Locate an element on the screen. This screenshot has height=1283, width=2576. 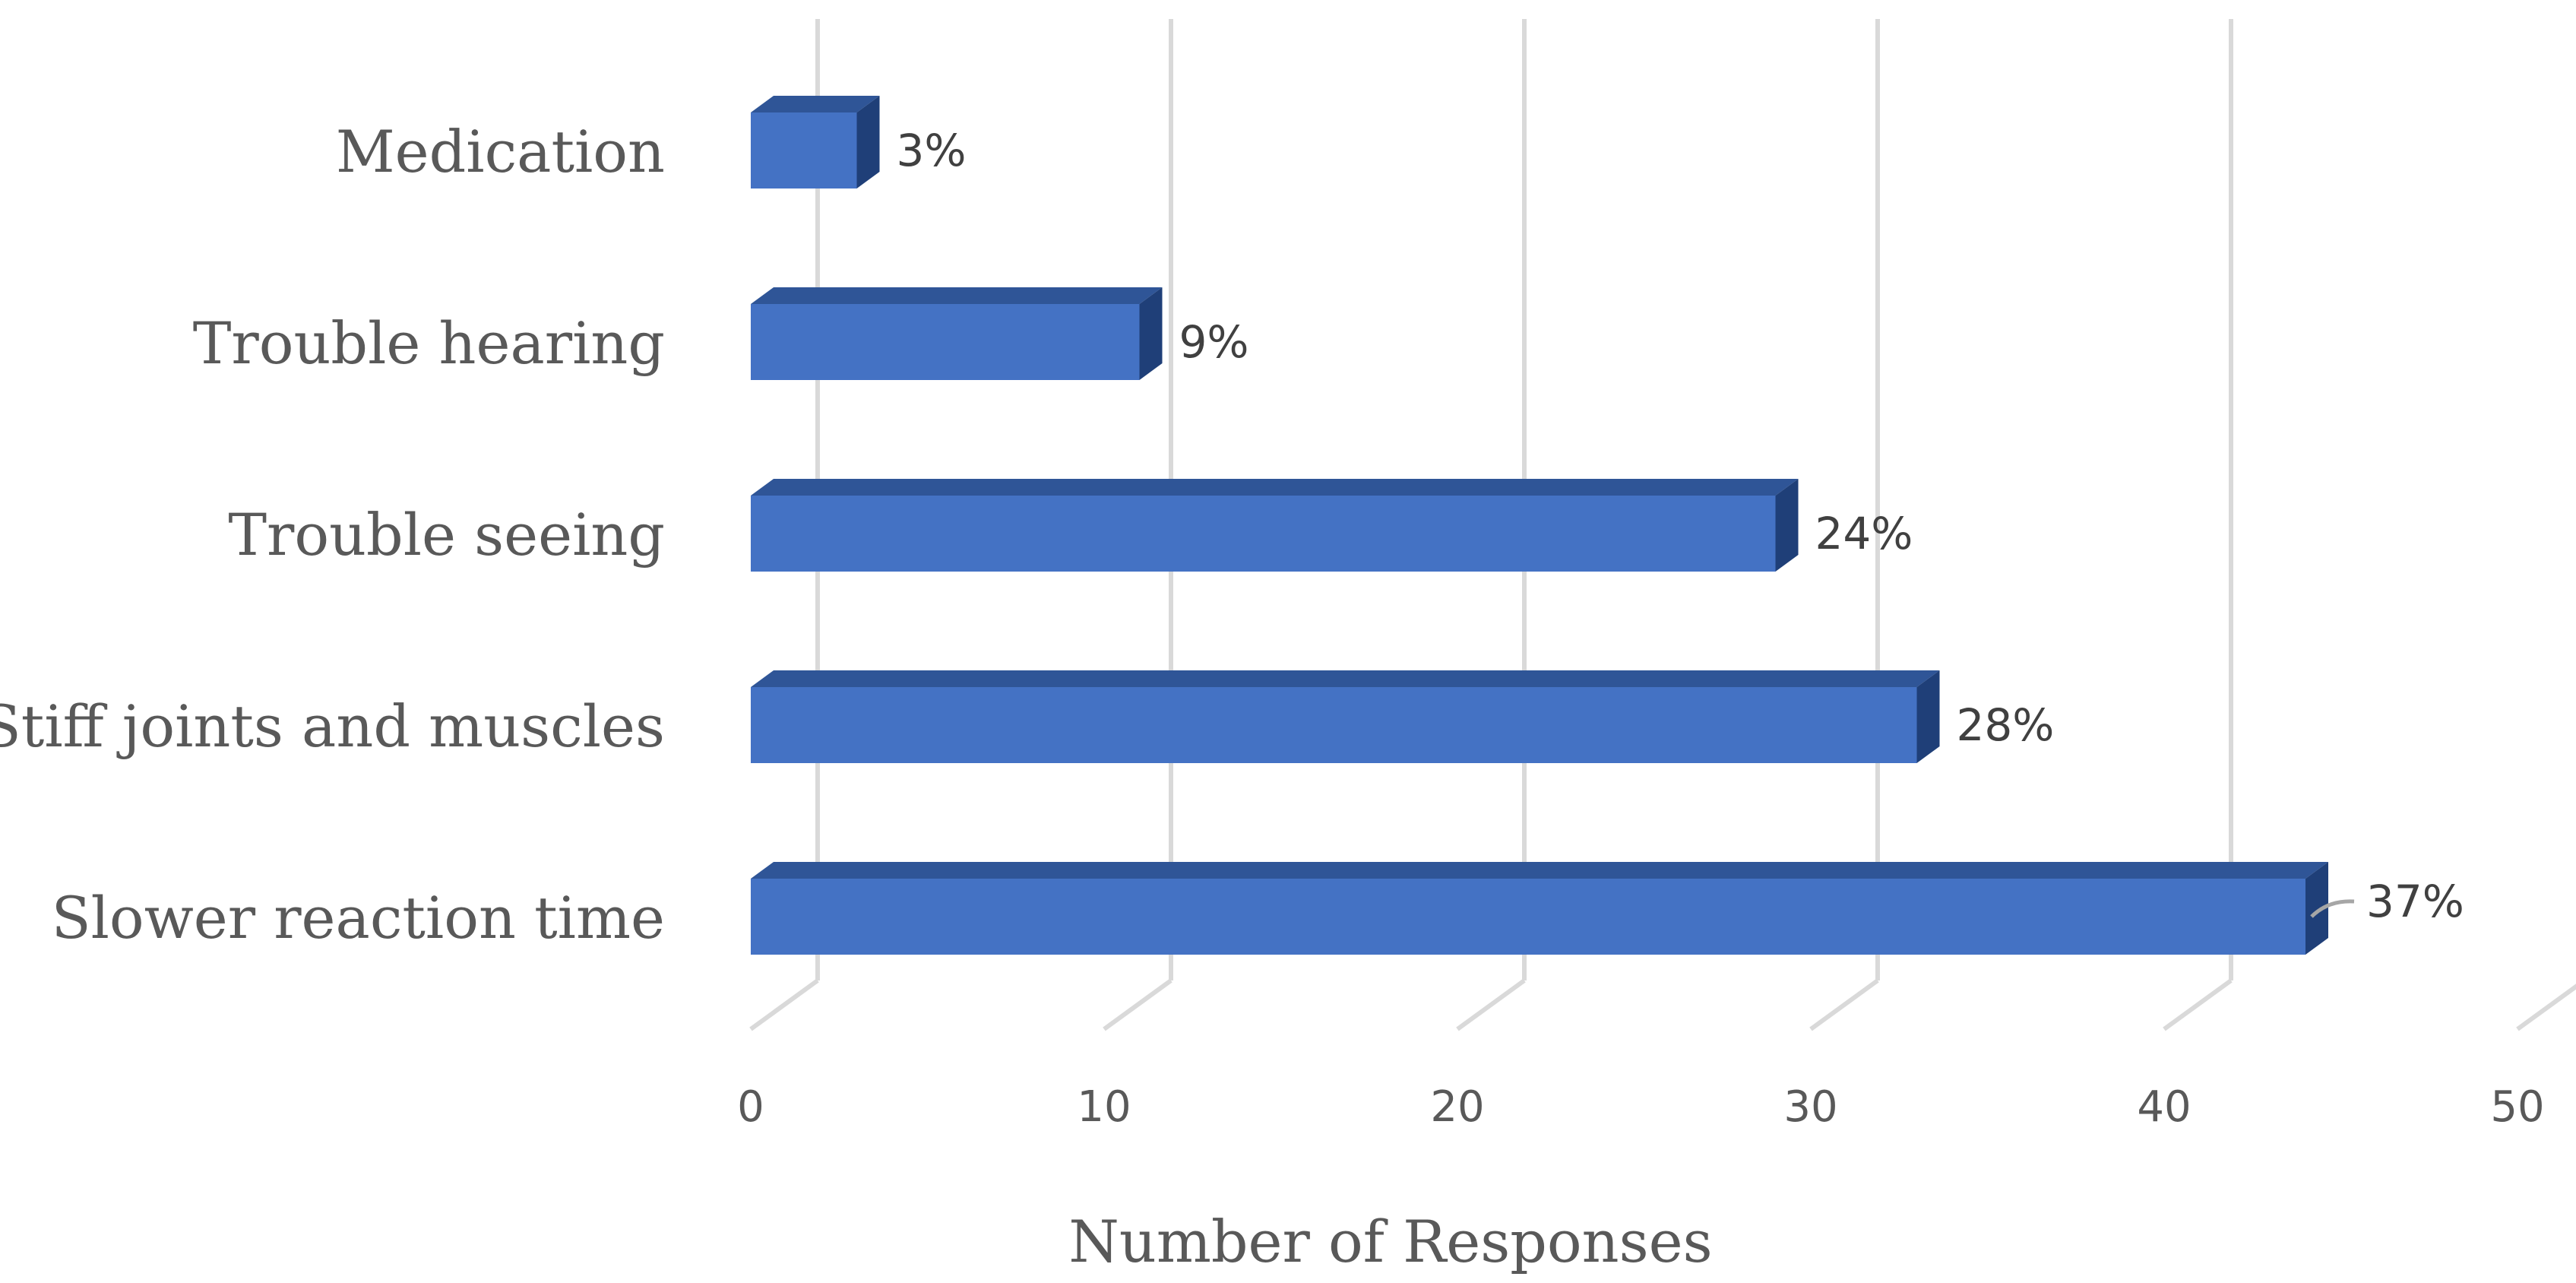
x-tick-label: 10 is located at coordinates (1104, 1107).